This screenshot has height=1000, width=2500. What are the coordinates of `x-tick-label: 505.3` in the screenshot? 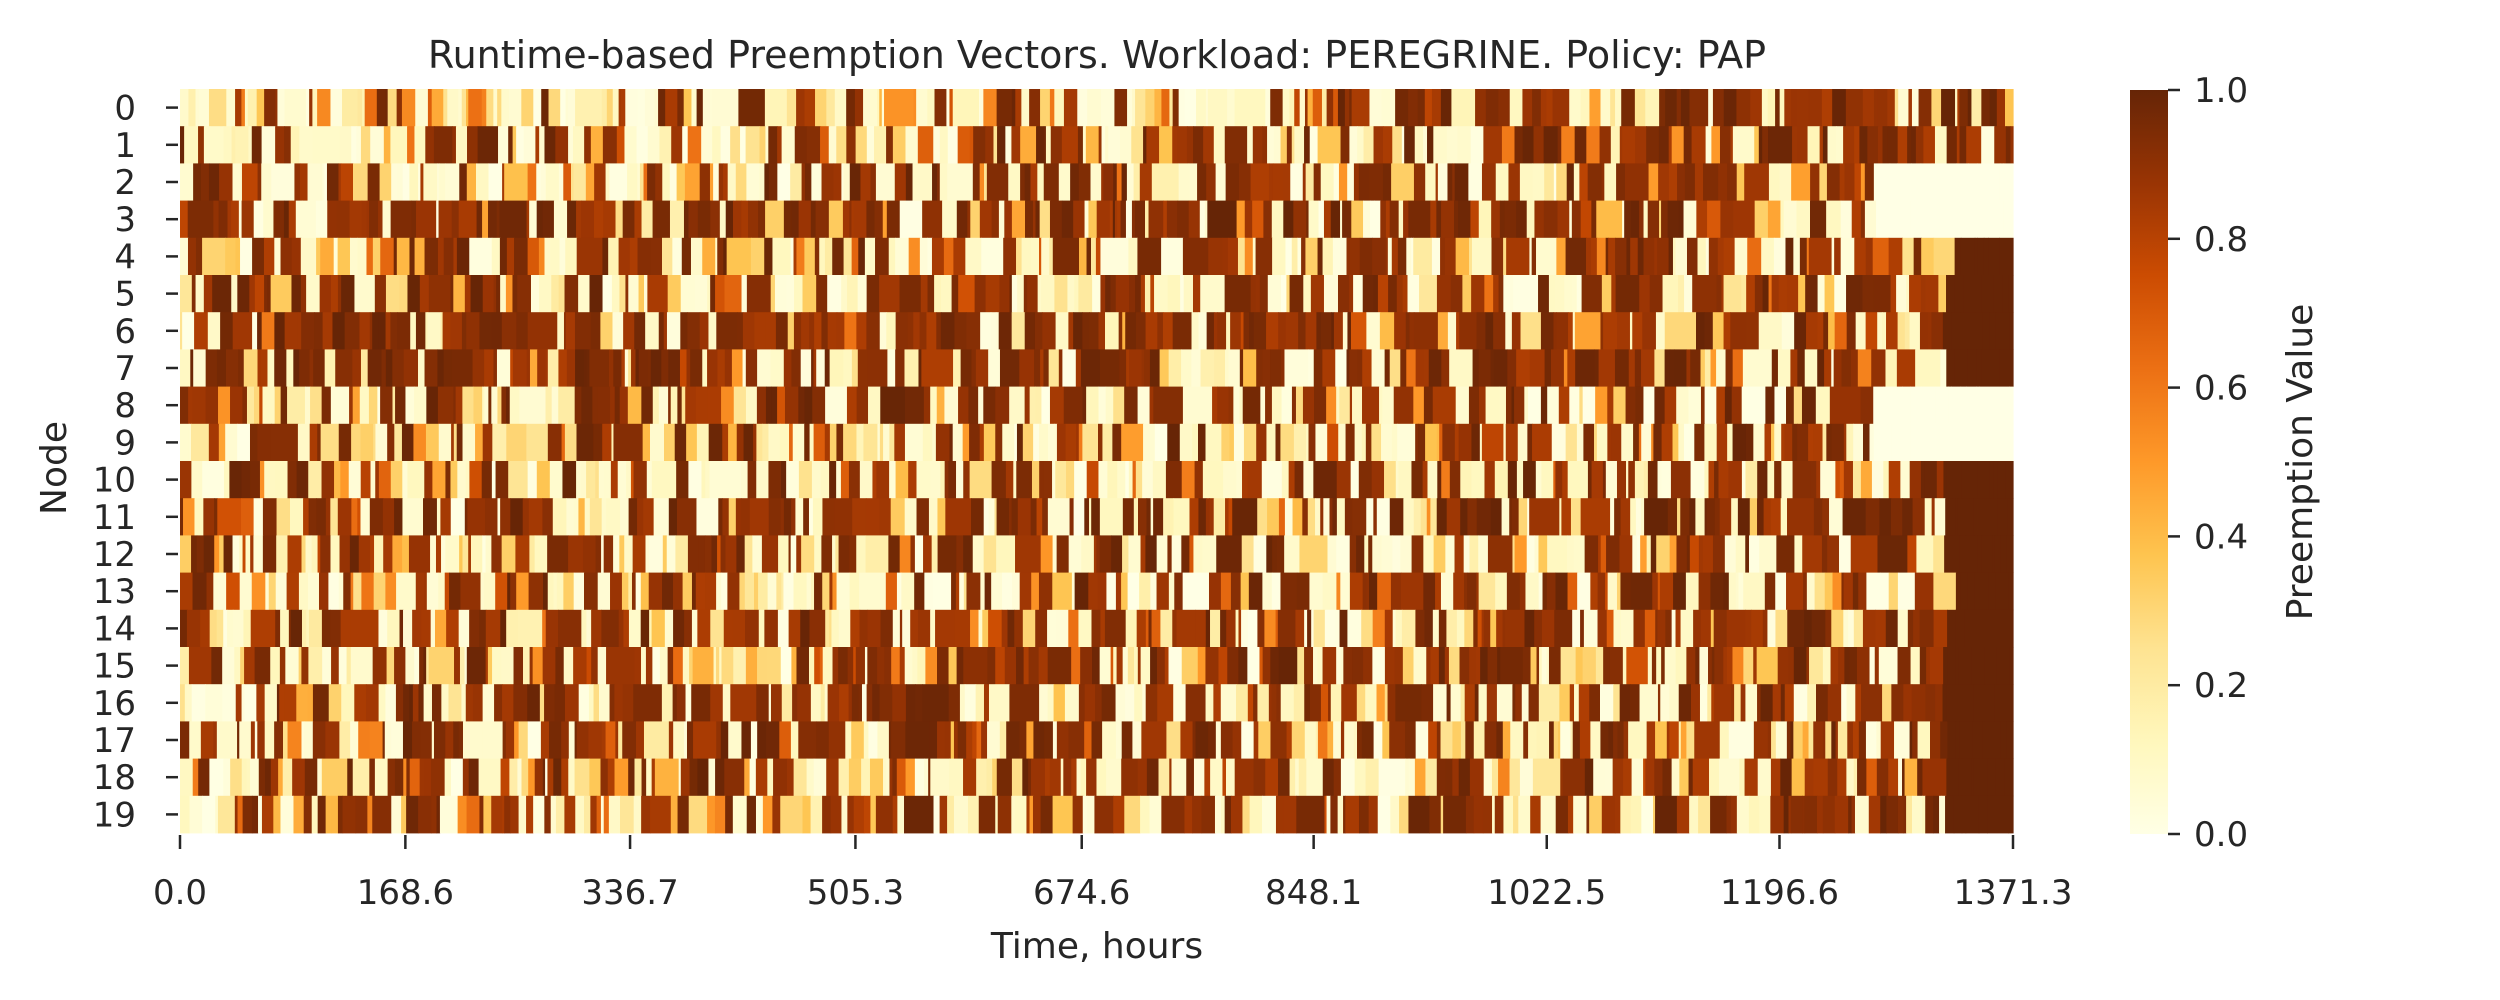 It's located at (855, 893).